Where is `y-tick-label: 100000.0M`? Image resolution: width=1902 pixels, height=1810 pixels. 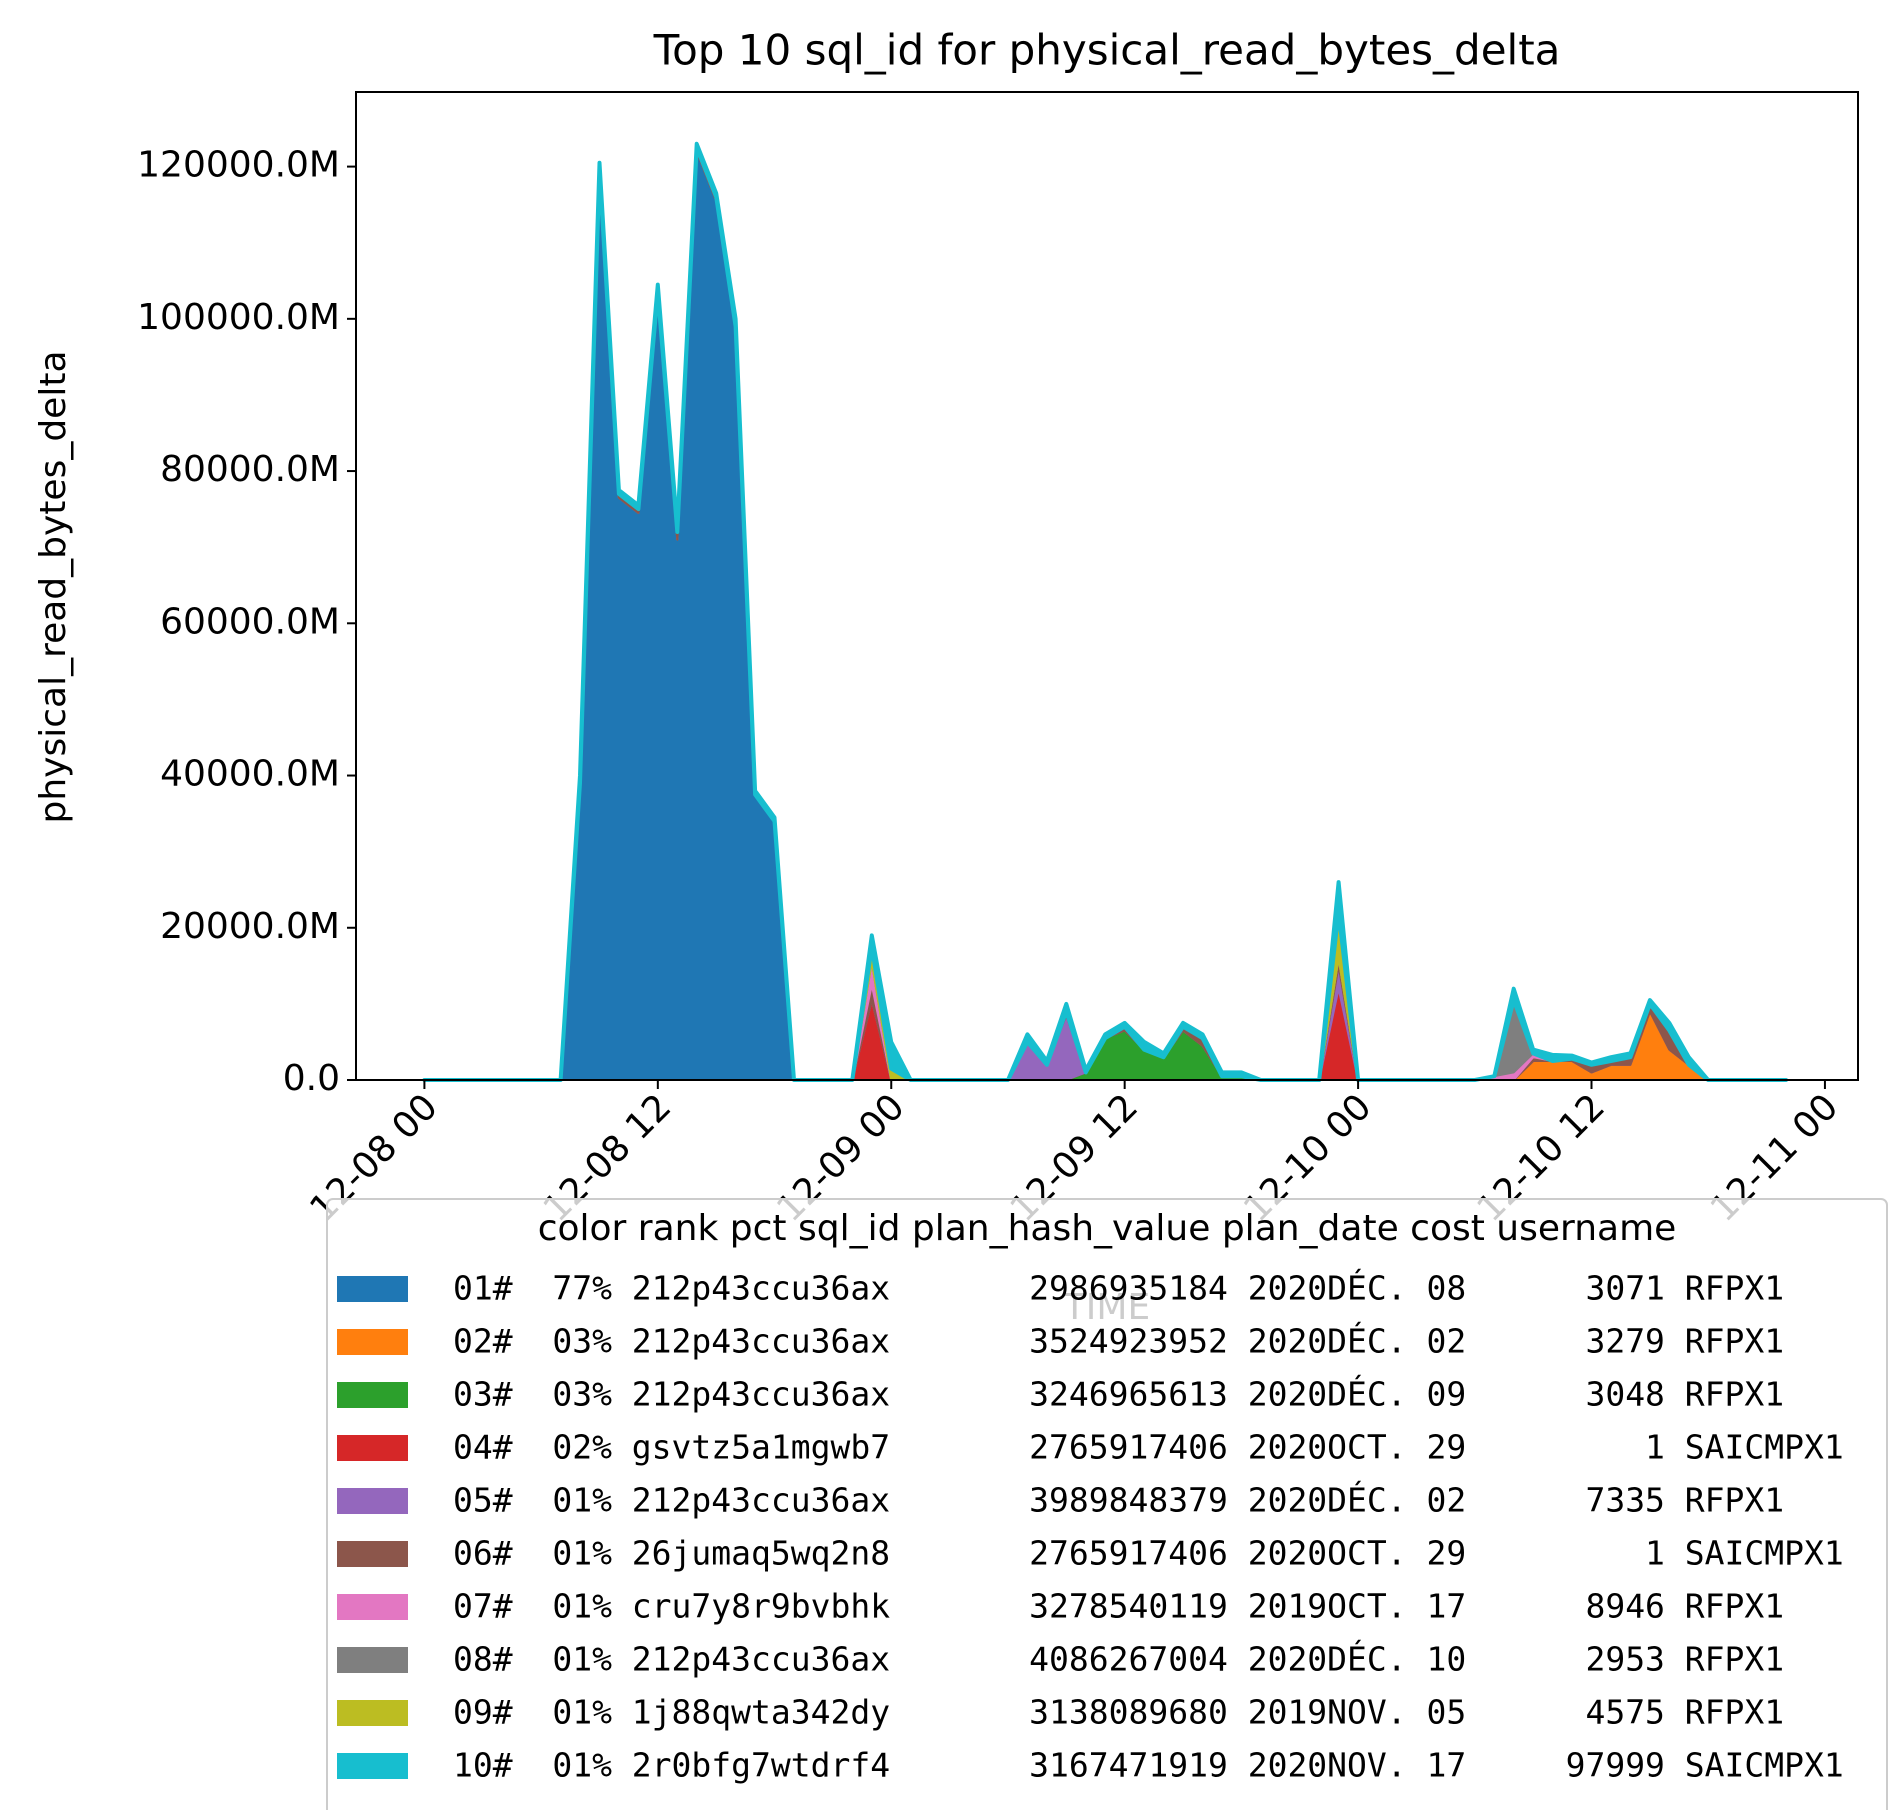 y-tick-label: 100000.0M is located at coordinates (238, 317).